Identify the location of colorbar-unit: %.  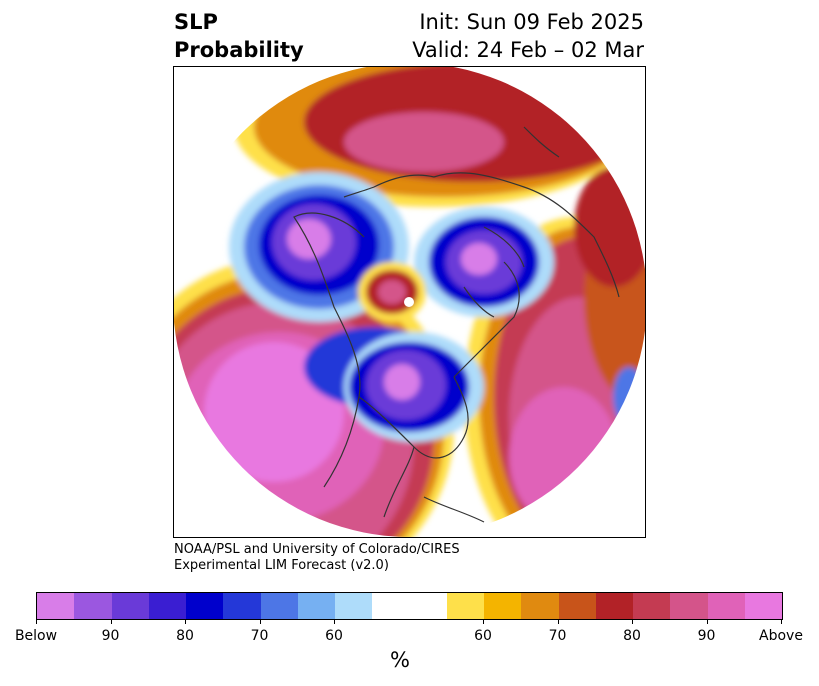
(400, 660).